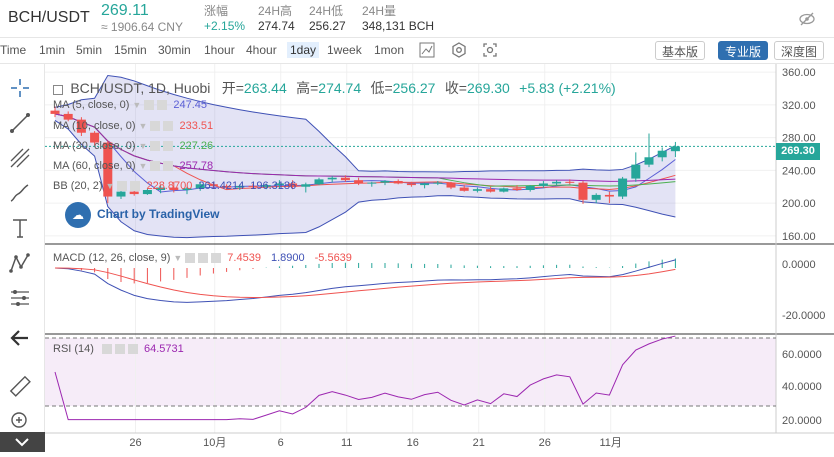  What do you see at coordinates (216, 11) in the screenshot?
I see `change-label: 涨幅` at bounding box center [216, 11].